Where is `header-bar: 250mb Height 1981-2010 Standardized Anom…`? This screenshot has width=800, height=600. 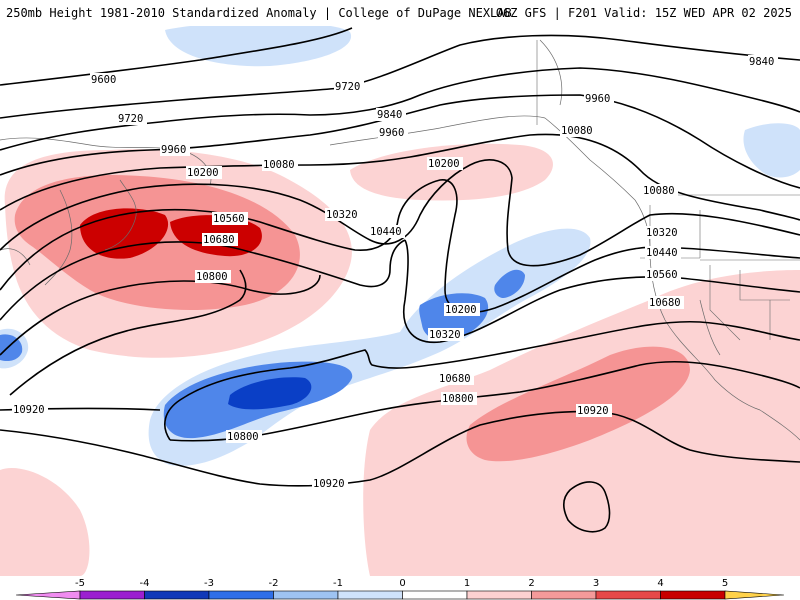 header-bar: 250mb Height 1981-2010 Standardized Anom… is located at coordinates (400, 13).